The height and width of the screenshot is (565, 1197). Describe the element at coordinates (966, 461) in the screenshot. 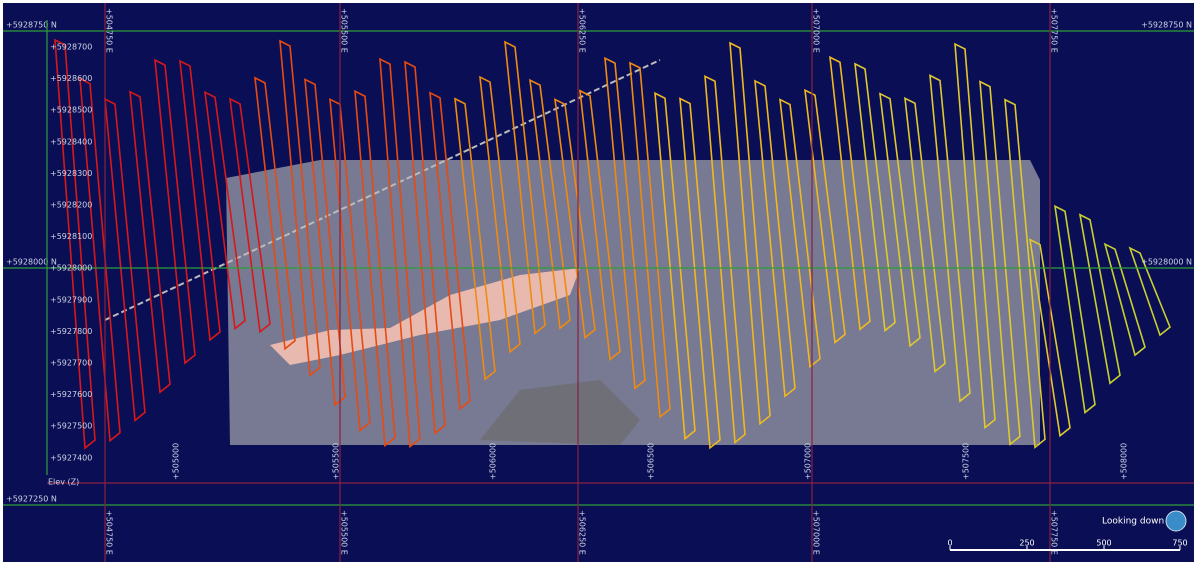

I see `east-minor-label: +507500` at that location.